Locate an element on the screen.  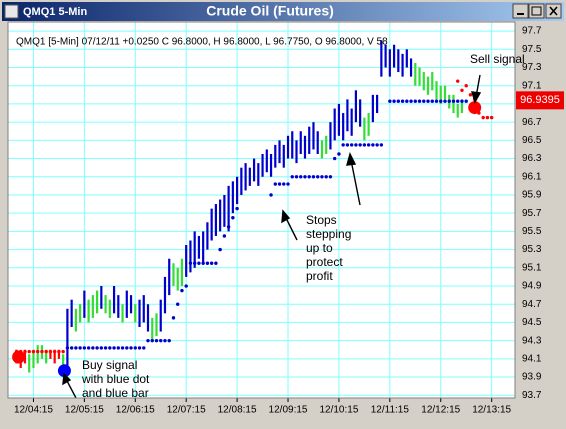
x-tick-label: 12/12:15 is located at coordinates (440, 410).